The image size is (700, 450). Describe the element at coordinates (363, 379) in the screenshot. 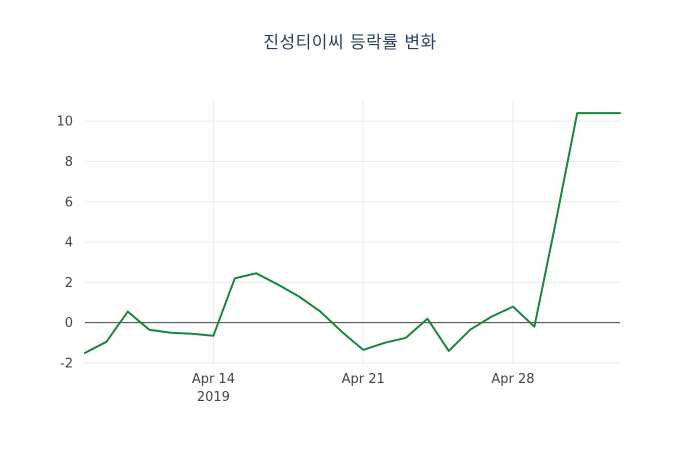

I see `x-tick-label: Apr 21` at that location.